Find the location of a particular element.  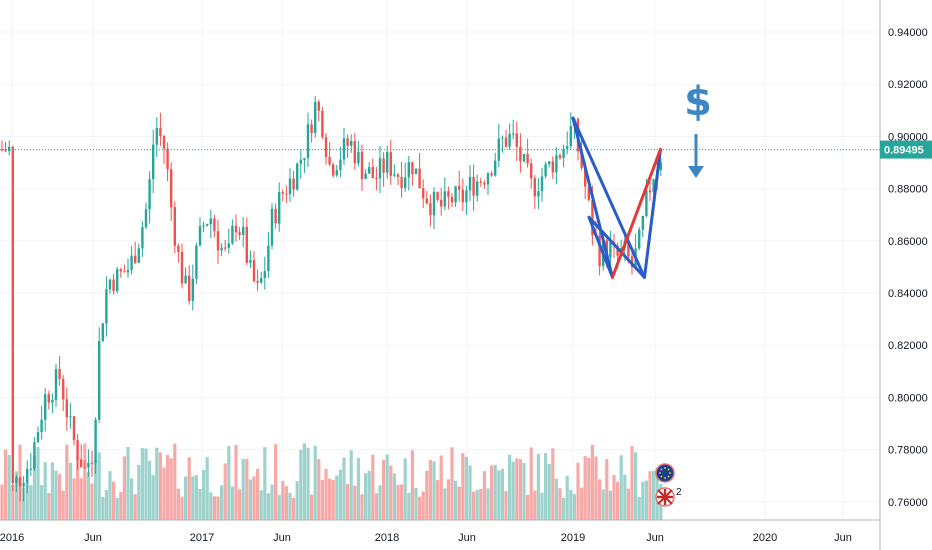

eu-flag-icon is located at coordinates (665, 473).